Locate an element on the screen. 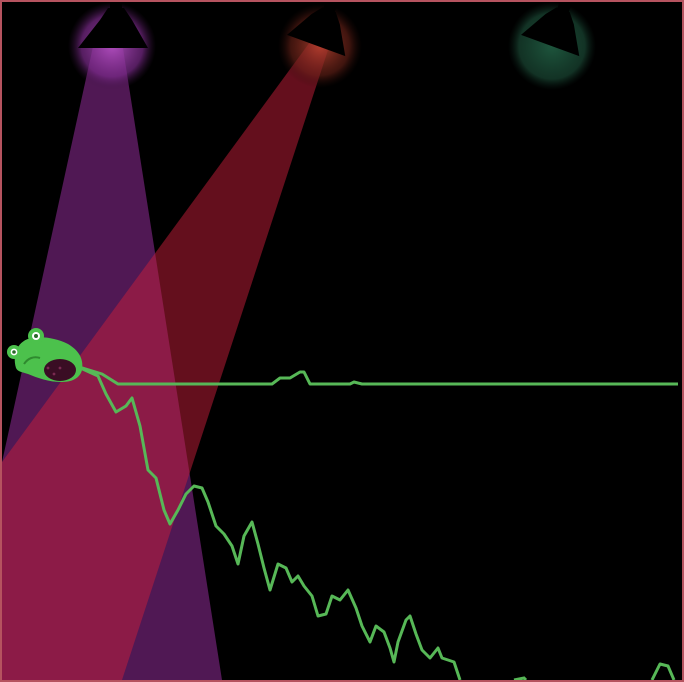 This screenshot has width=684, height=682. upper-tongue-line is located at coordinates (376, 375).